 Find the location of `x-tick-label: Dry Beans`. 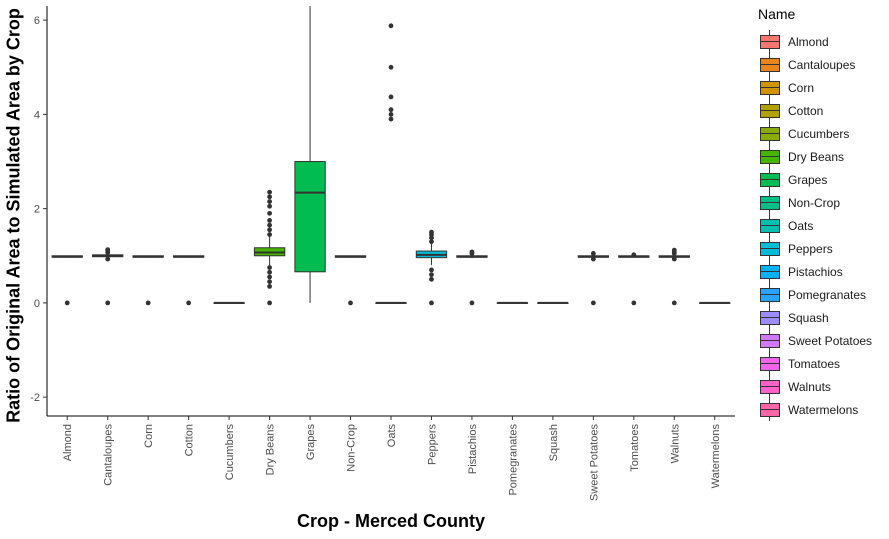

x-tick-label: Dry Beans is located at coordinates (271, 450).